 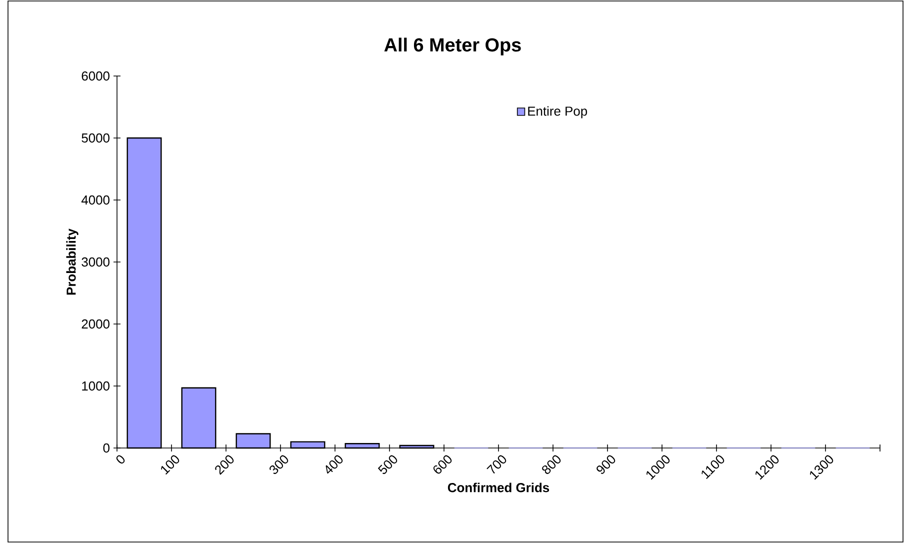 I want to click on y-tick-label: 0, so click(x=106, y=448).